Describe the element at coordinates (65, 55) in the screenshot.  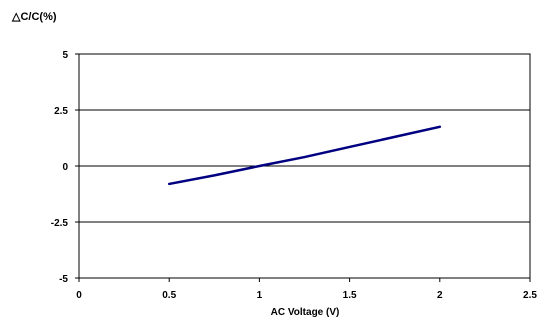
I see `y-tick-label: 5` at that location.